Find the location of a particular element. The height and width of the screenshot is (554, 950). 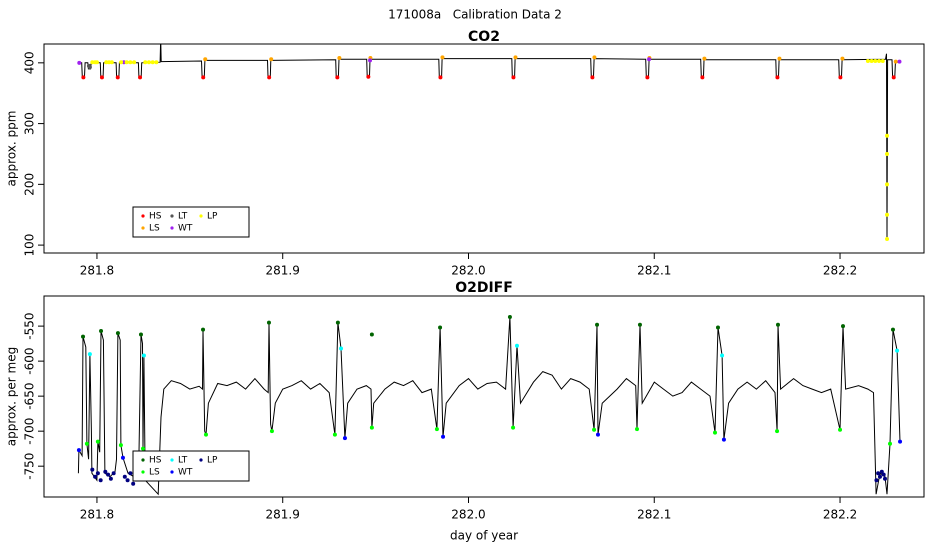

x-tick-label: 282.1 is located at coordinates (654, 515).